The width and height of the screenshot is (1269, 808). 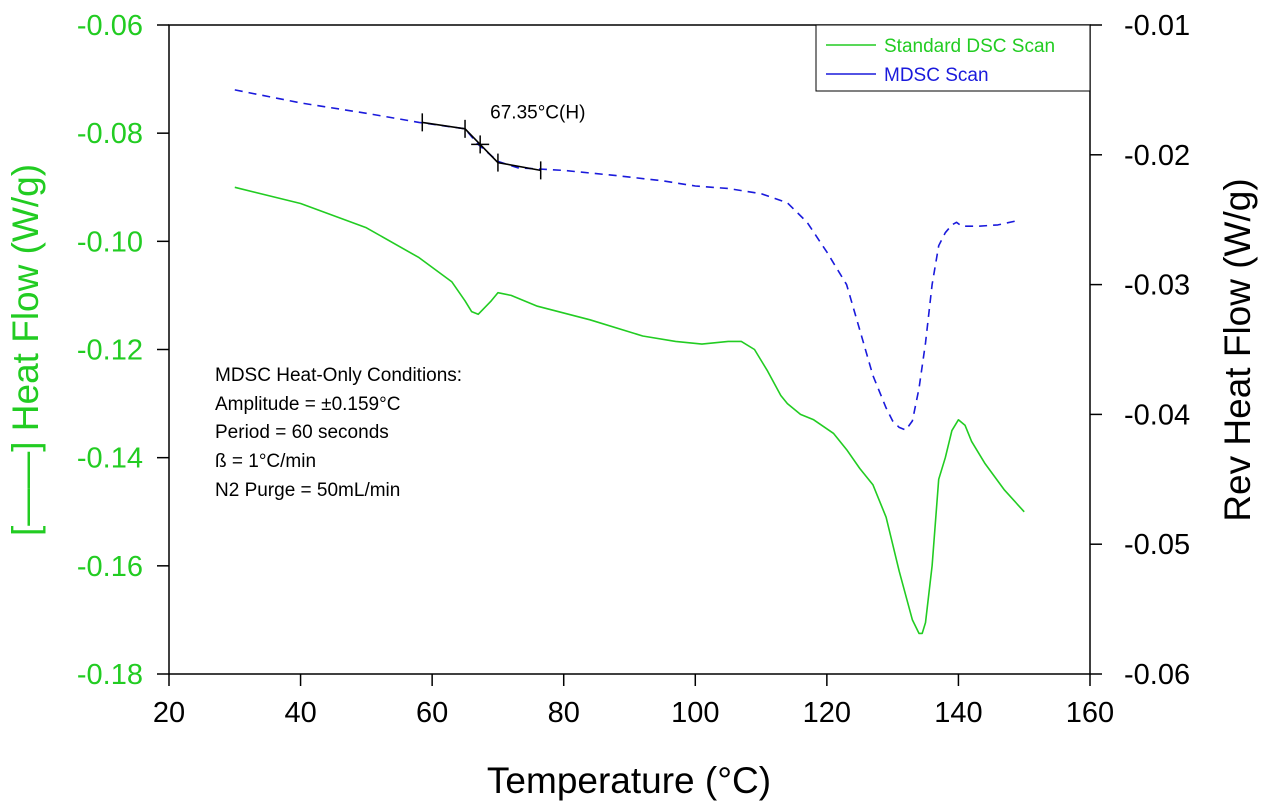 What do you see at coordinates (169, 713) in the screenshot?
I see `x-tick-label: 20` at bounding box center [169, 713].